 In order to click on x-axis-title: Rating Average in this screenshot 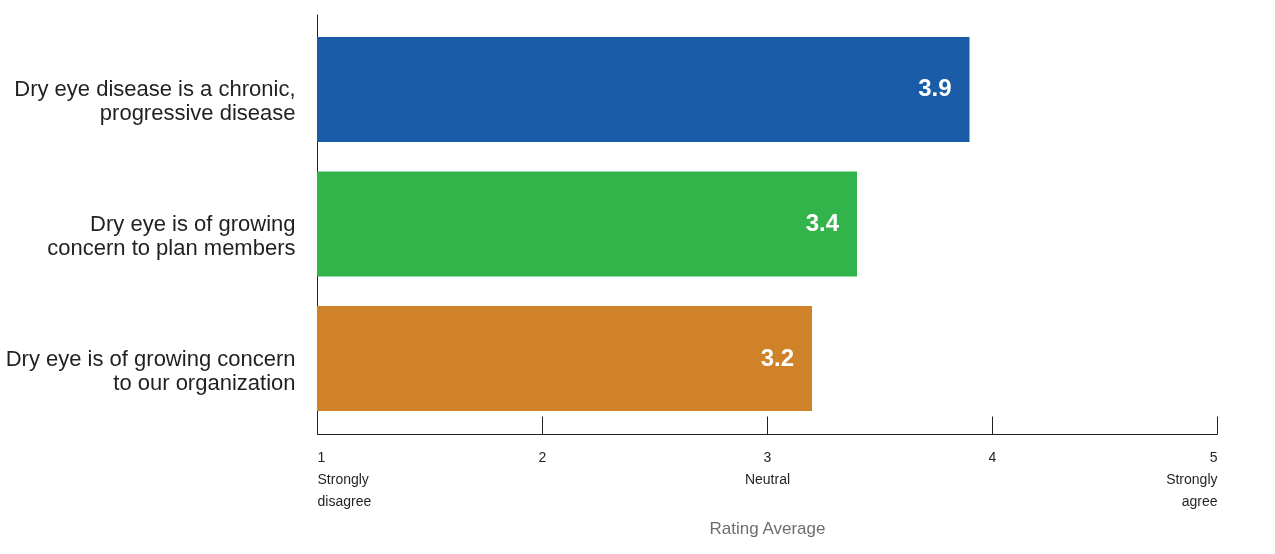, I will do `click(767, 528)`.